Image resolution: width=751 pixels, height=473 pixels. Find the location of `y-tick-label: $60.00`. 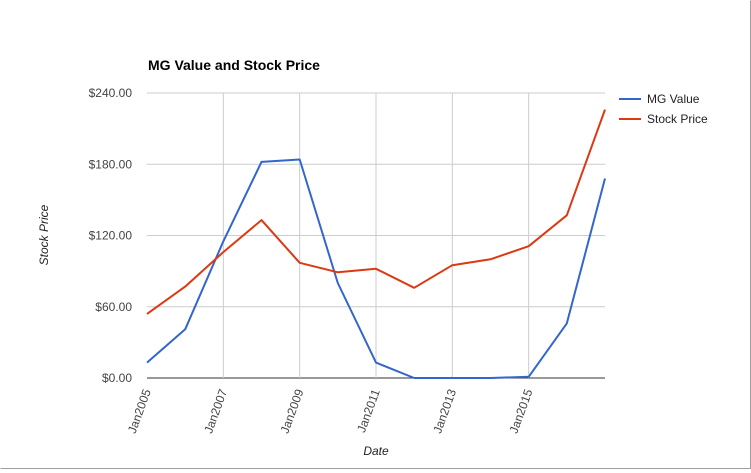

y-tick-label: $60.00 is located at coordinates (113, 307).